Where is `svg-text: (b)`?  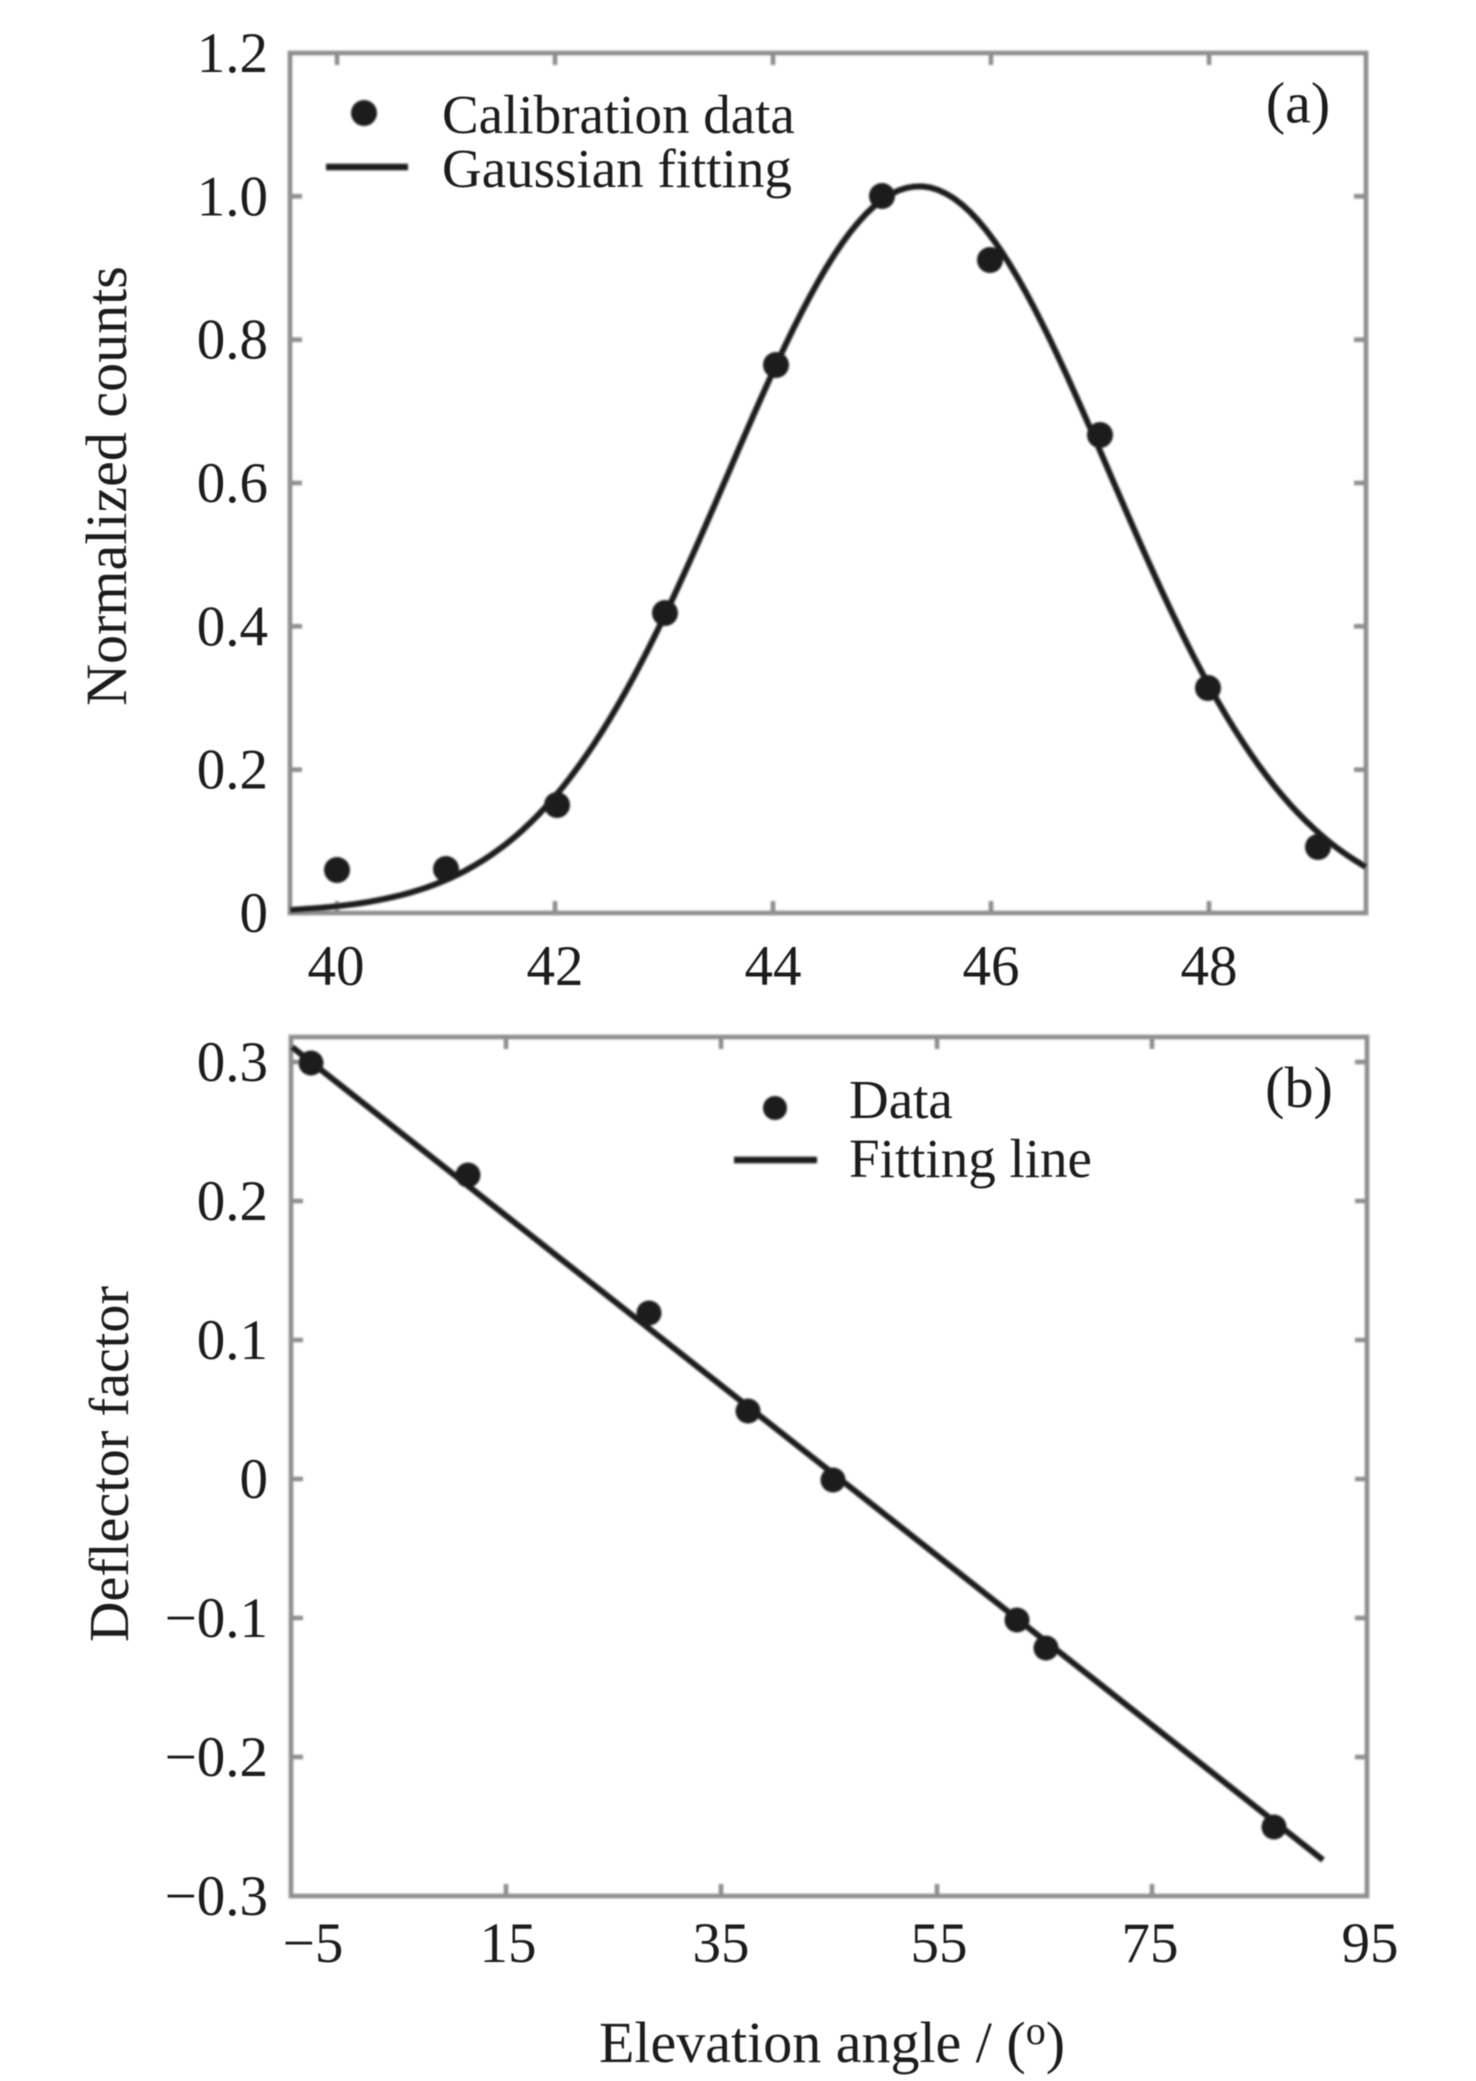
svg-text: (b) is located at coordinates (1299, 1087).